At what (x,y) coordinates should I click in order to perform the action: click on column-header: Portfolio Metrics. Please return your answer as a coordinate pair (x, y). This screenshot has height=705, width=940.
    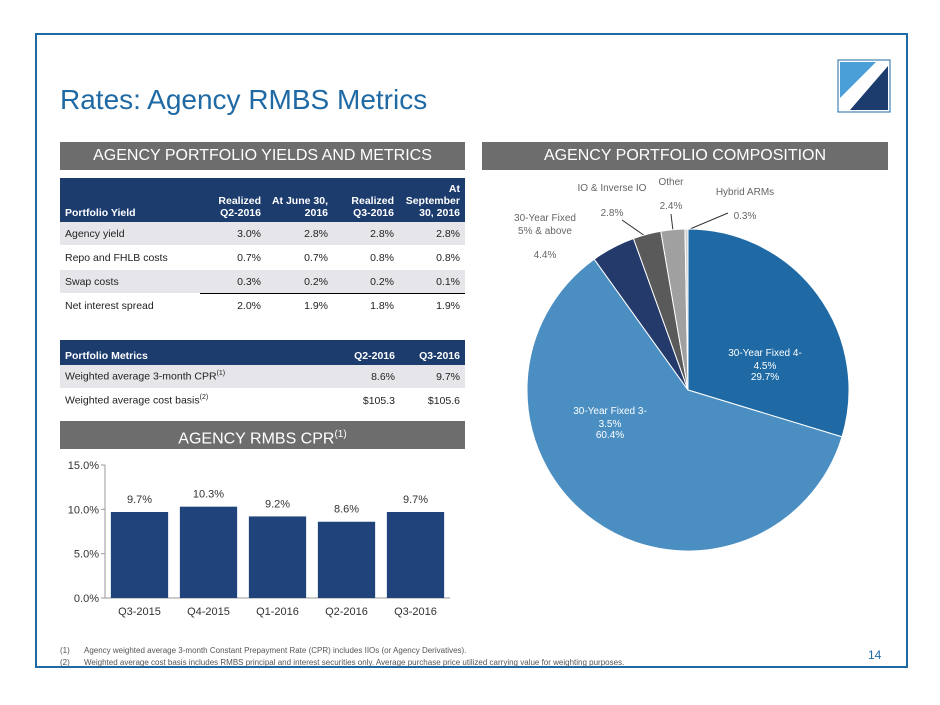
    Looking at the image, I should click on (197, 352).